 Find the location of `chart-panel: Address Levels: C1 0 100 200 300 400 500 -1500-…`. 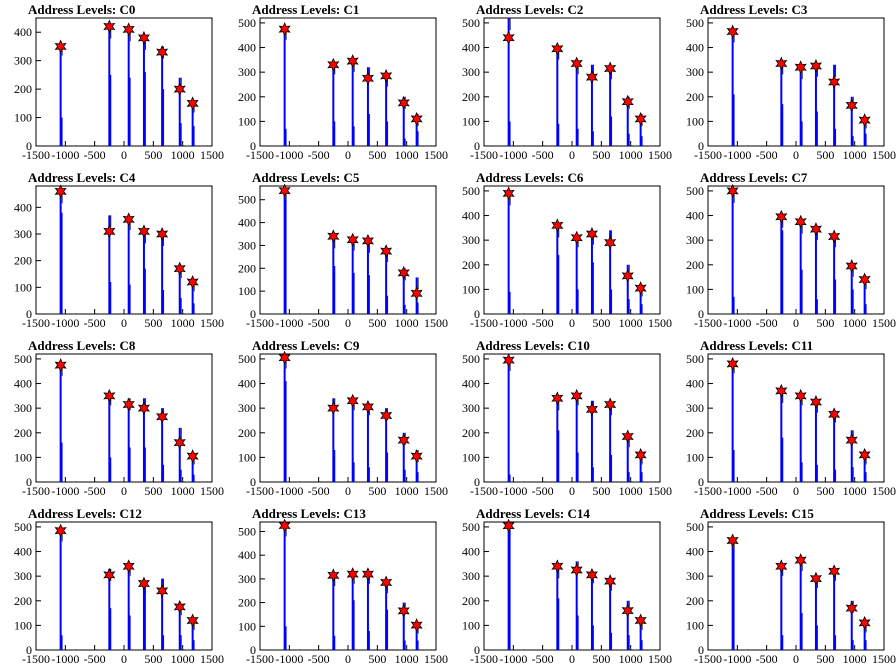

chart-panel: Address Levels: C1 0 100 200 300 400 500 -1500-… is located at coordinates (336, 84).